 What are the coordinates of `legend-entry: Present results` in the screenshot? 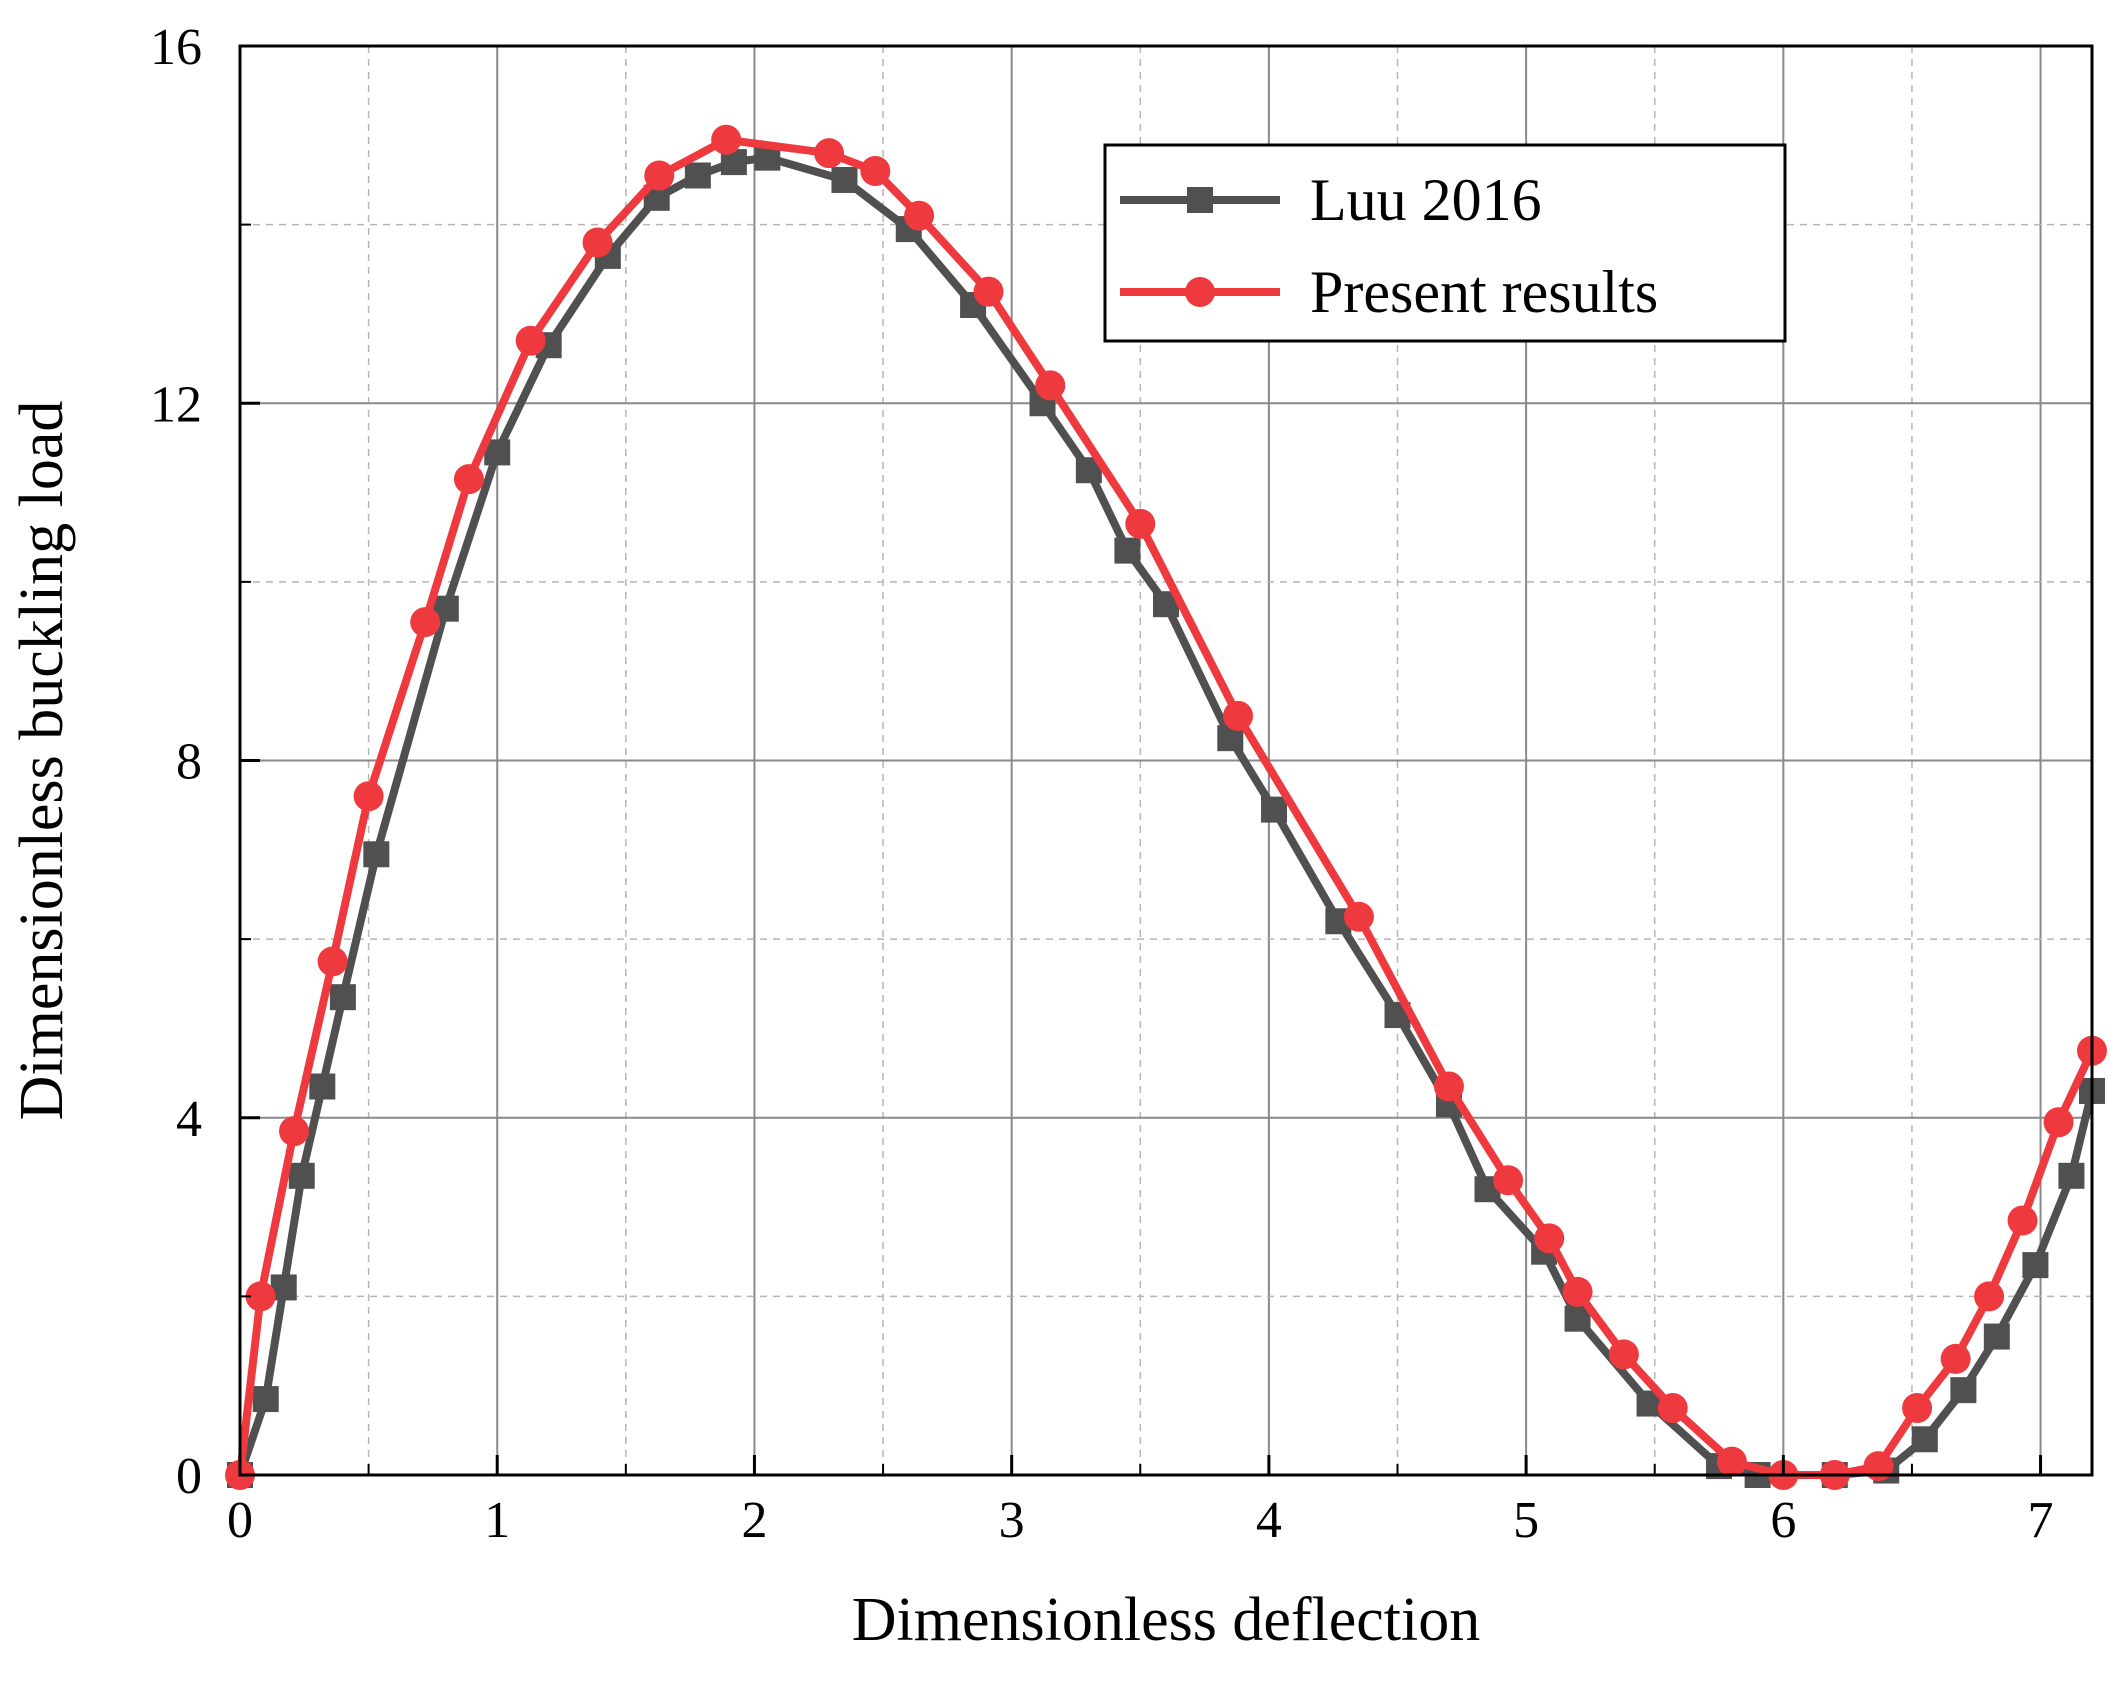 It's located at (1389, 292).